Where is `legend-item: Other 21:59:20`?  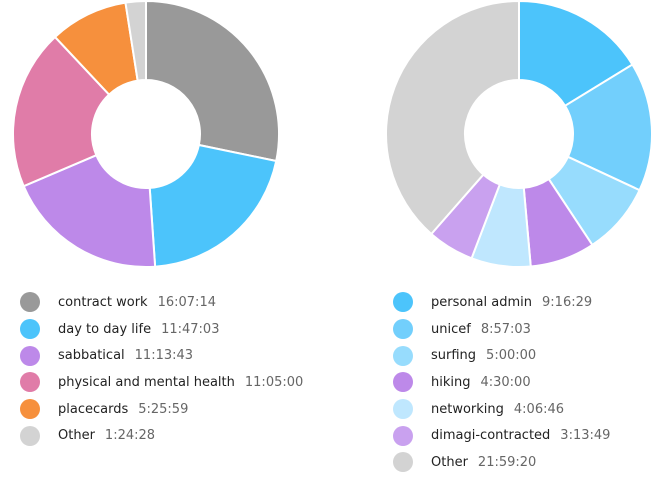
legend-item: Other 21:59:20 is located at coordinates (501, 462).